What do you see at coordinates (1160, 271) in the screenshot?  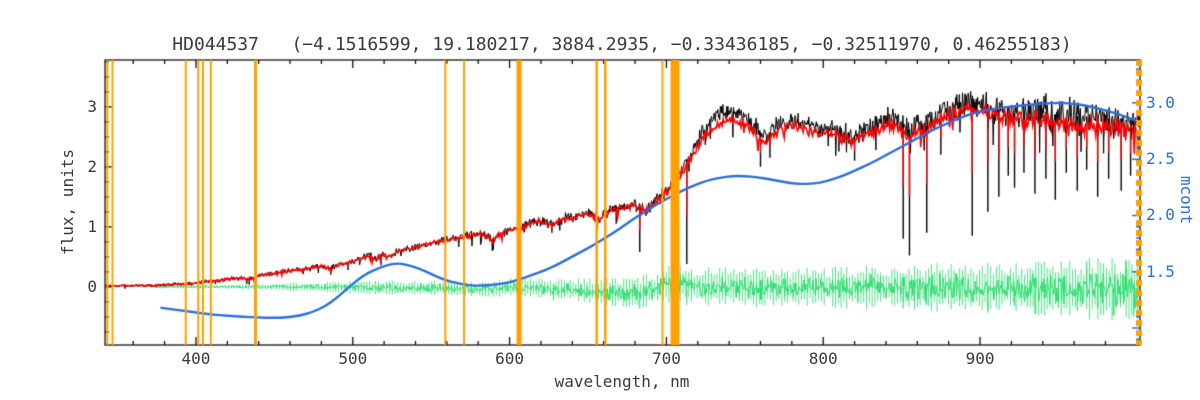 I see `y-tick-label-right: 1.5` at bounding box center [1160, 271].